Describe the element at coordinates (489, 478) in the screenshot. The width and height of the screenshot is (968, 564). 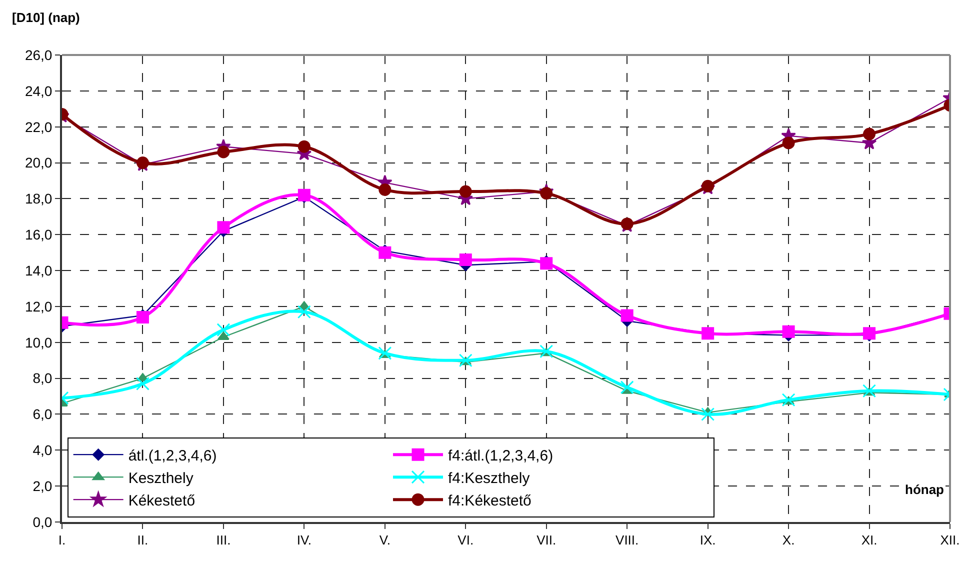
I see `legend-label: f4:Keszthely` at that location.